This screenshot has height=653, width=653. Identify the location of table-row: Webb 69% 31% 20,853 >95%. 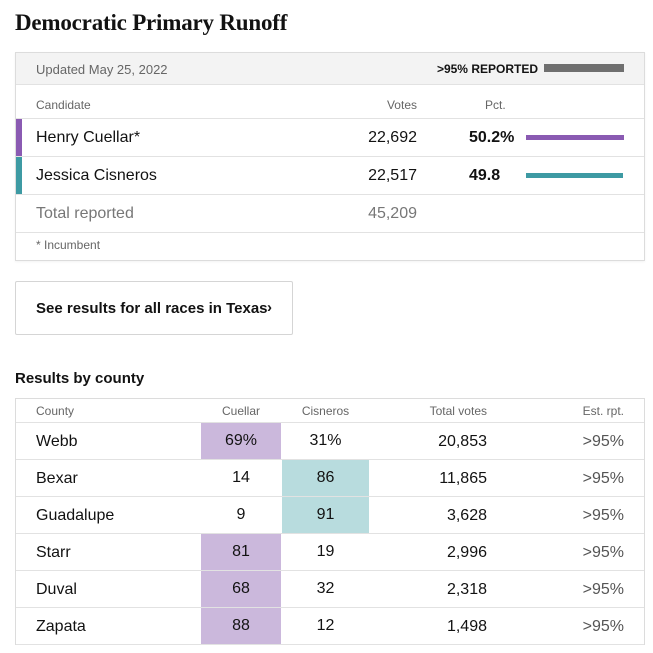
(330, 441).